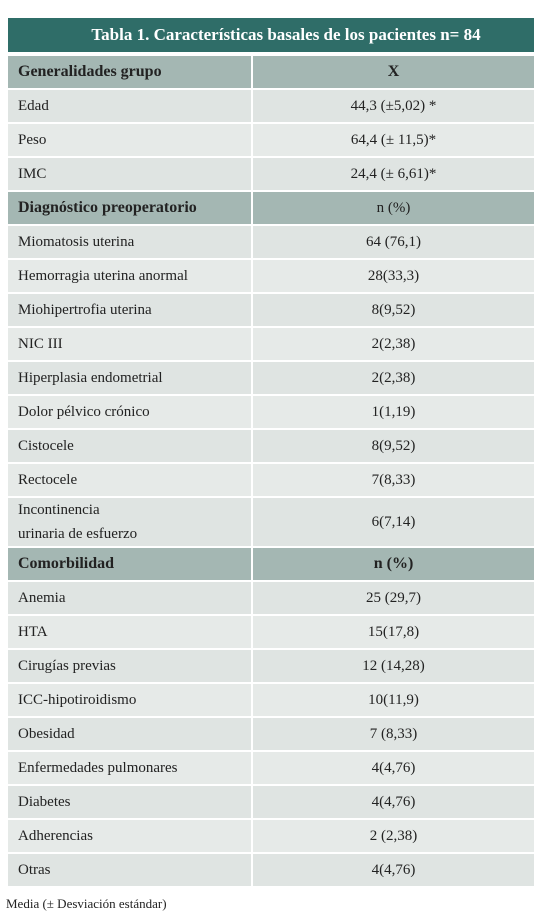 The width and height of the screenshot is (546, 916). I want to click on label-cell: Otras, so click(129, 870).